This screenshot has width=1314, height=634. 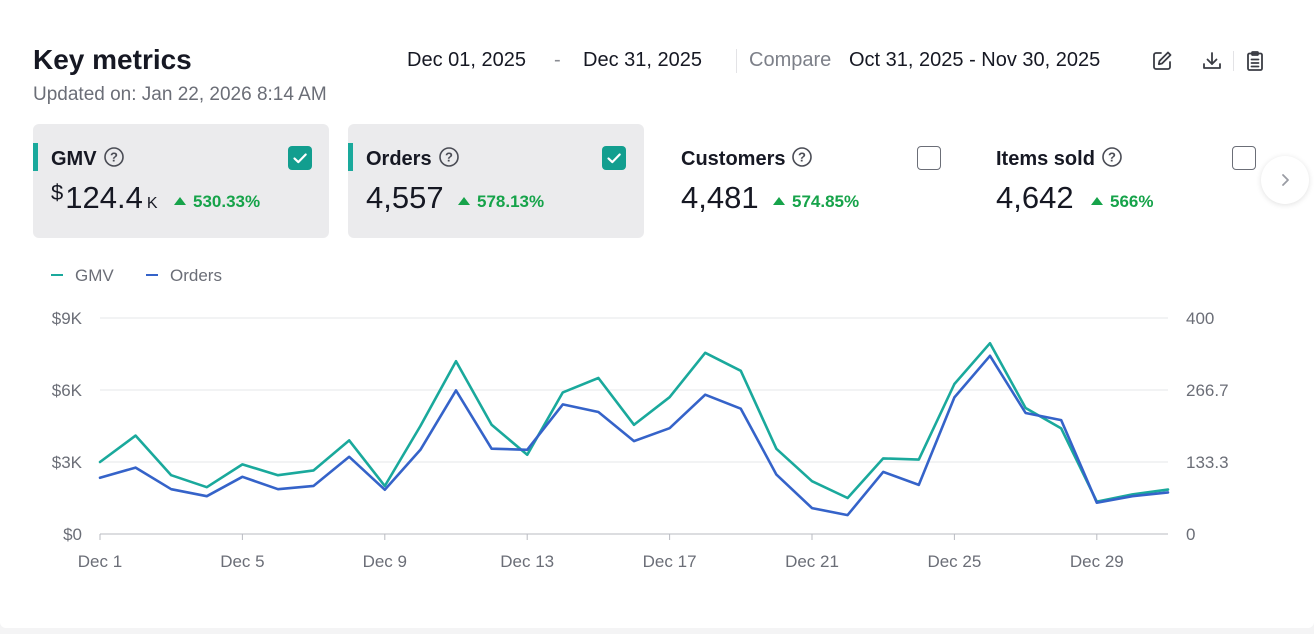 What do you see at coordinates (67, 390) in the screenshot?
I see `y-left-tick-label: $6K` at bounding box center [67, 390].